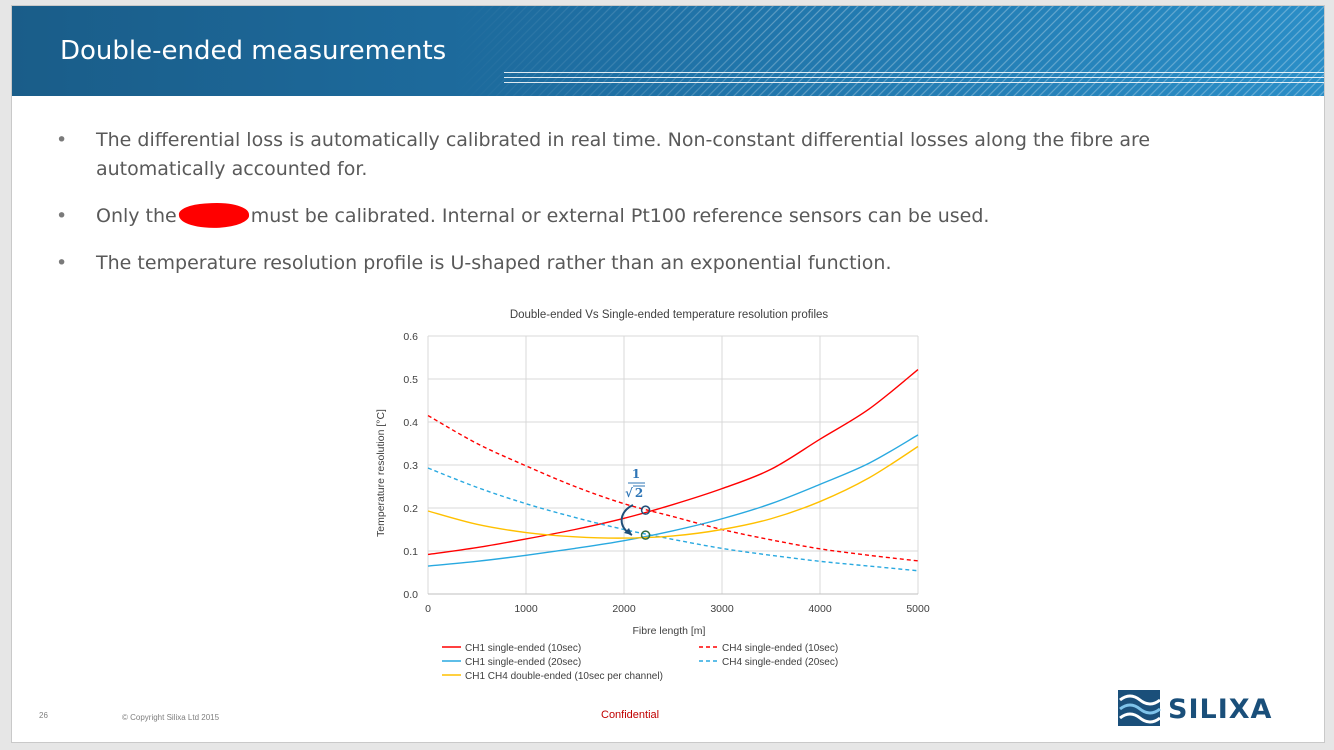 This screenshot has height=750, width=1334. I want to click on page-number: 26, so click(43, 715).